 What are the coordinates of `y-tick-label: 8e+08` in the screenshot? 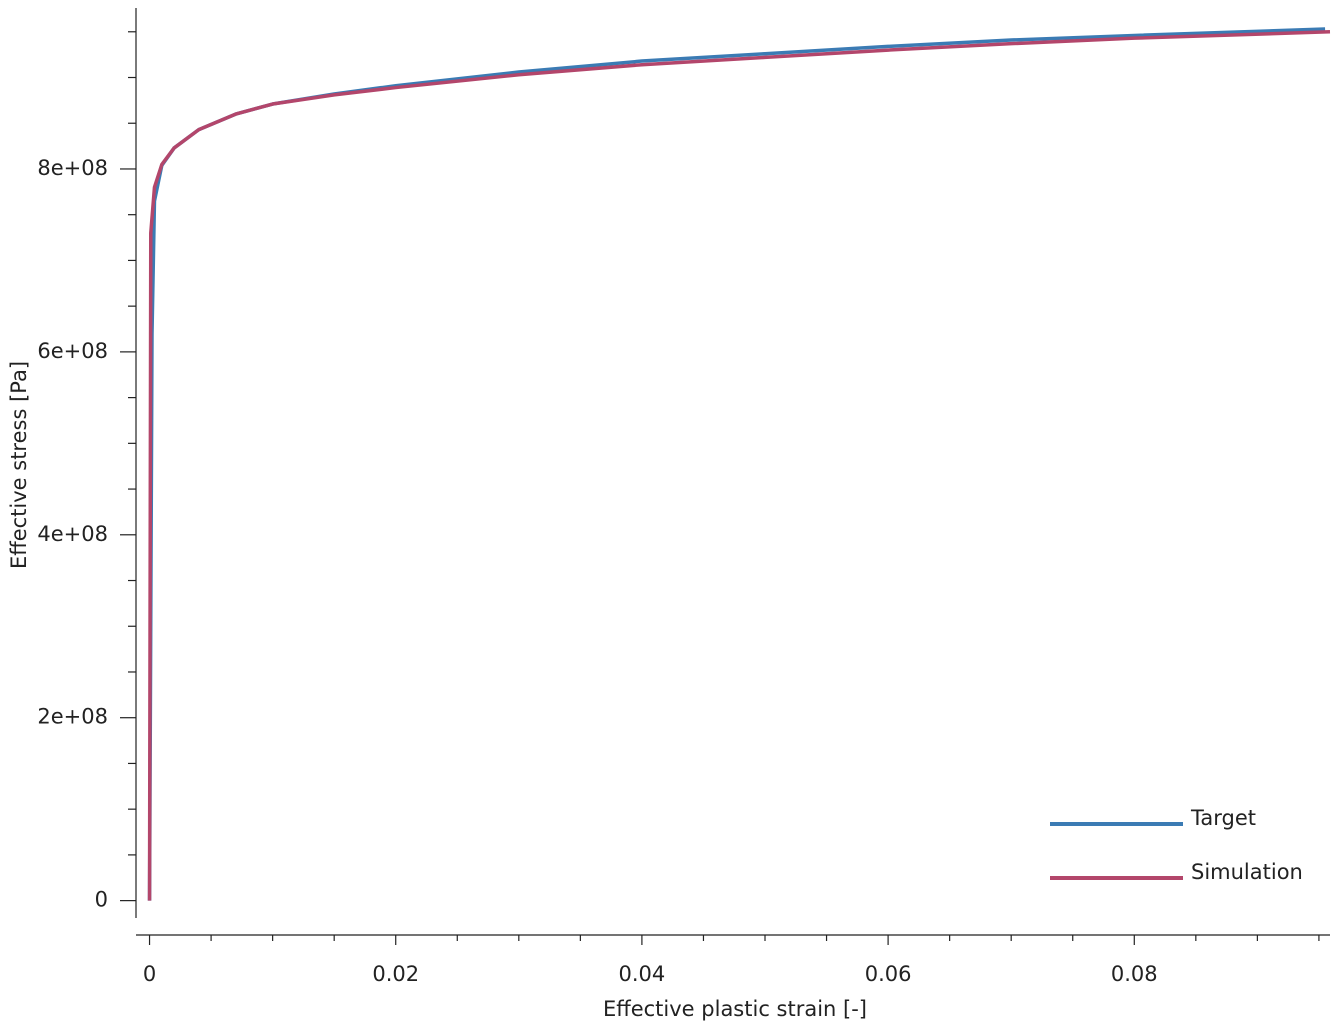 It's located at (72, 168).